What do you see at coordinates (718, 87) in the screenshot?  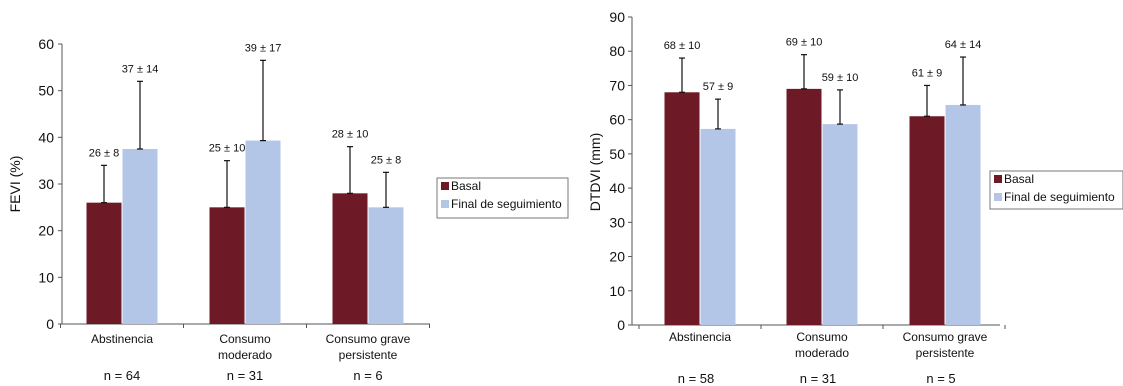 I see `data-label: 57 ± 9` at bounding box center [718, 87].